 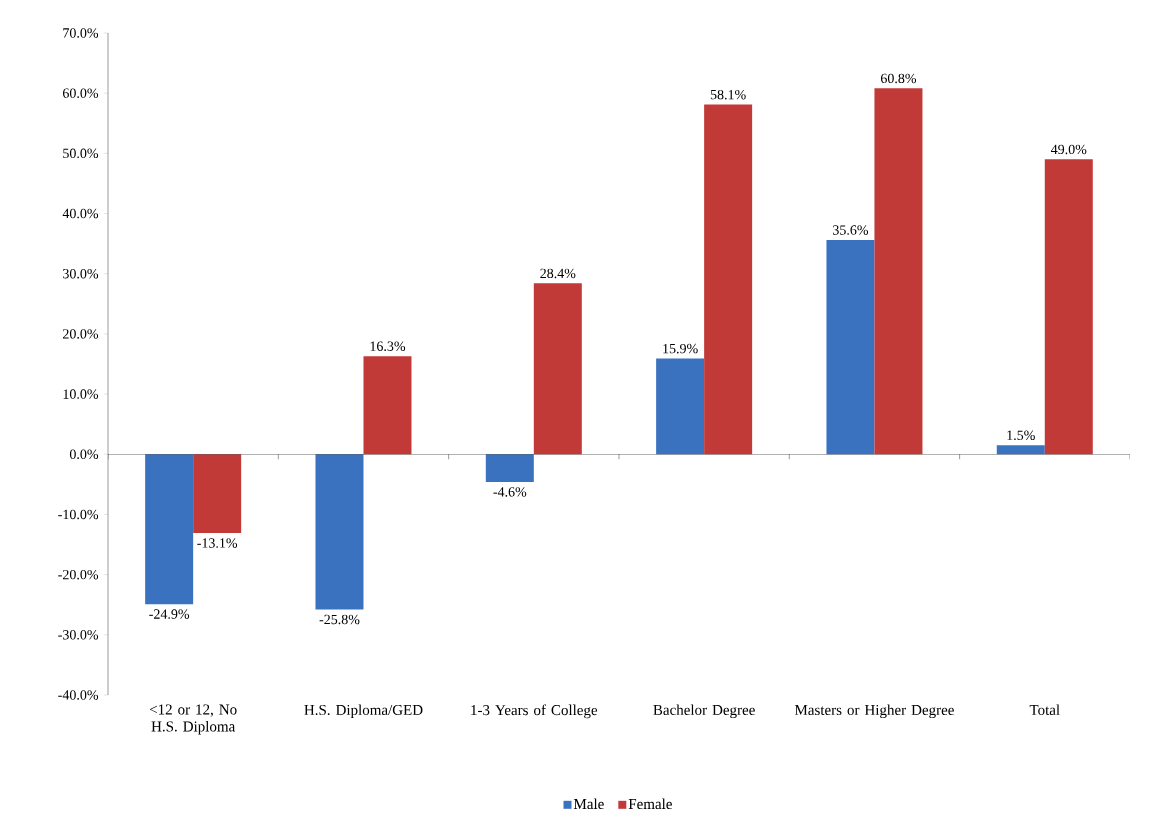 What do you see at coordinates (1044, 709) in the screenshot?
I see `x-tick-label: Total` at bounding box center [1044, 709].